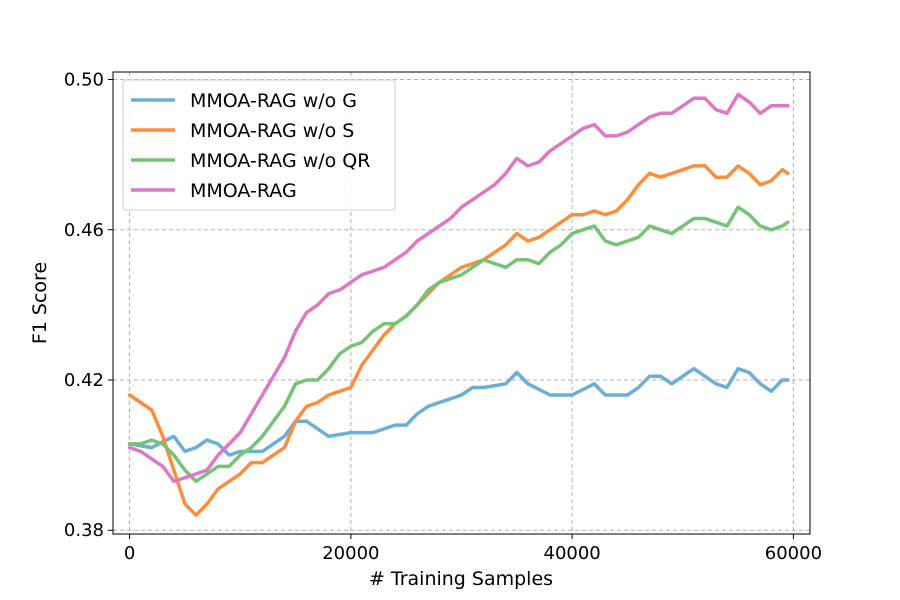  What do you see at coordinates (84, 230) in the screenshot?
I see `y-tick-label: 0.46` at bounding box center [84, 230].